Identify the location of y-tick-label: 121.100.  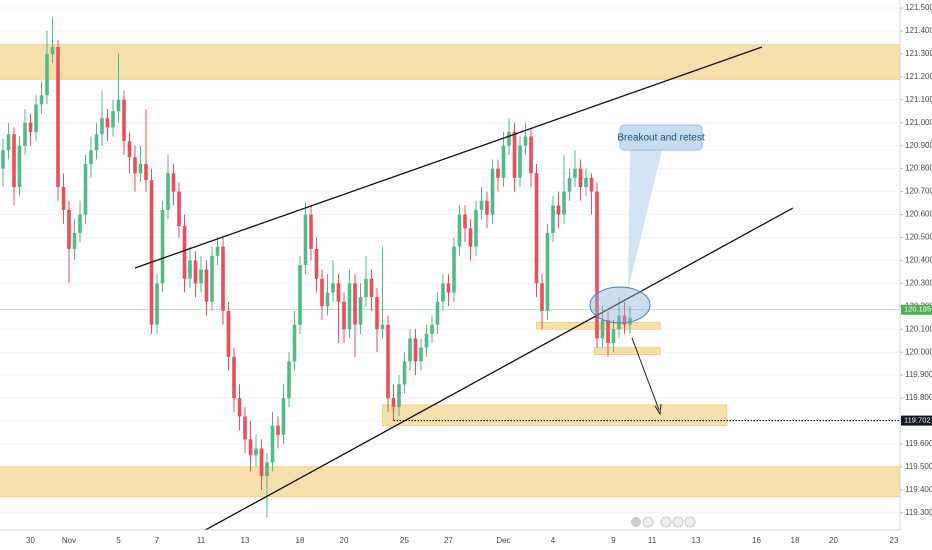
(918, 99).